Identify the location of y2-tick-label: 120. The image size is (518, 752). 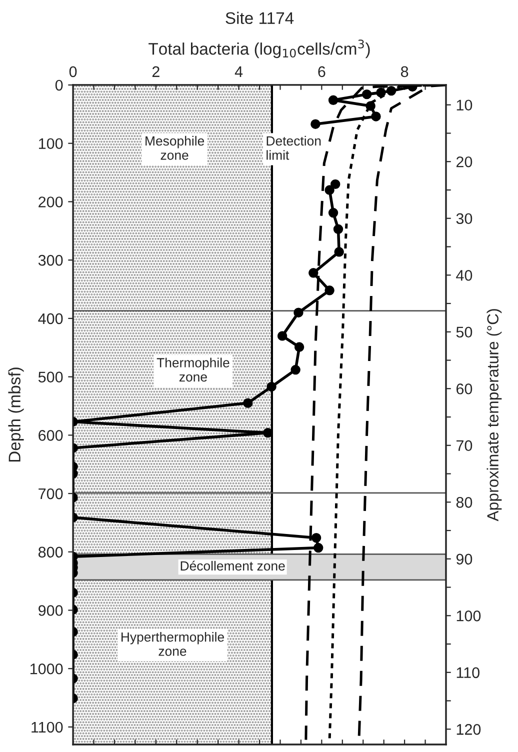
(468, 729).